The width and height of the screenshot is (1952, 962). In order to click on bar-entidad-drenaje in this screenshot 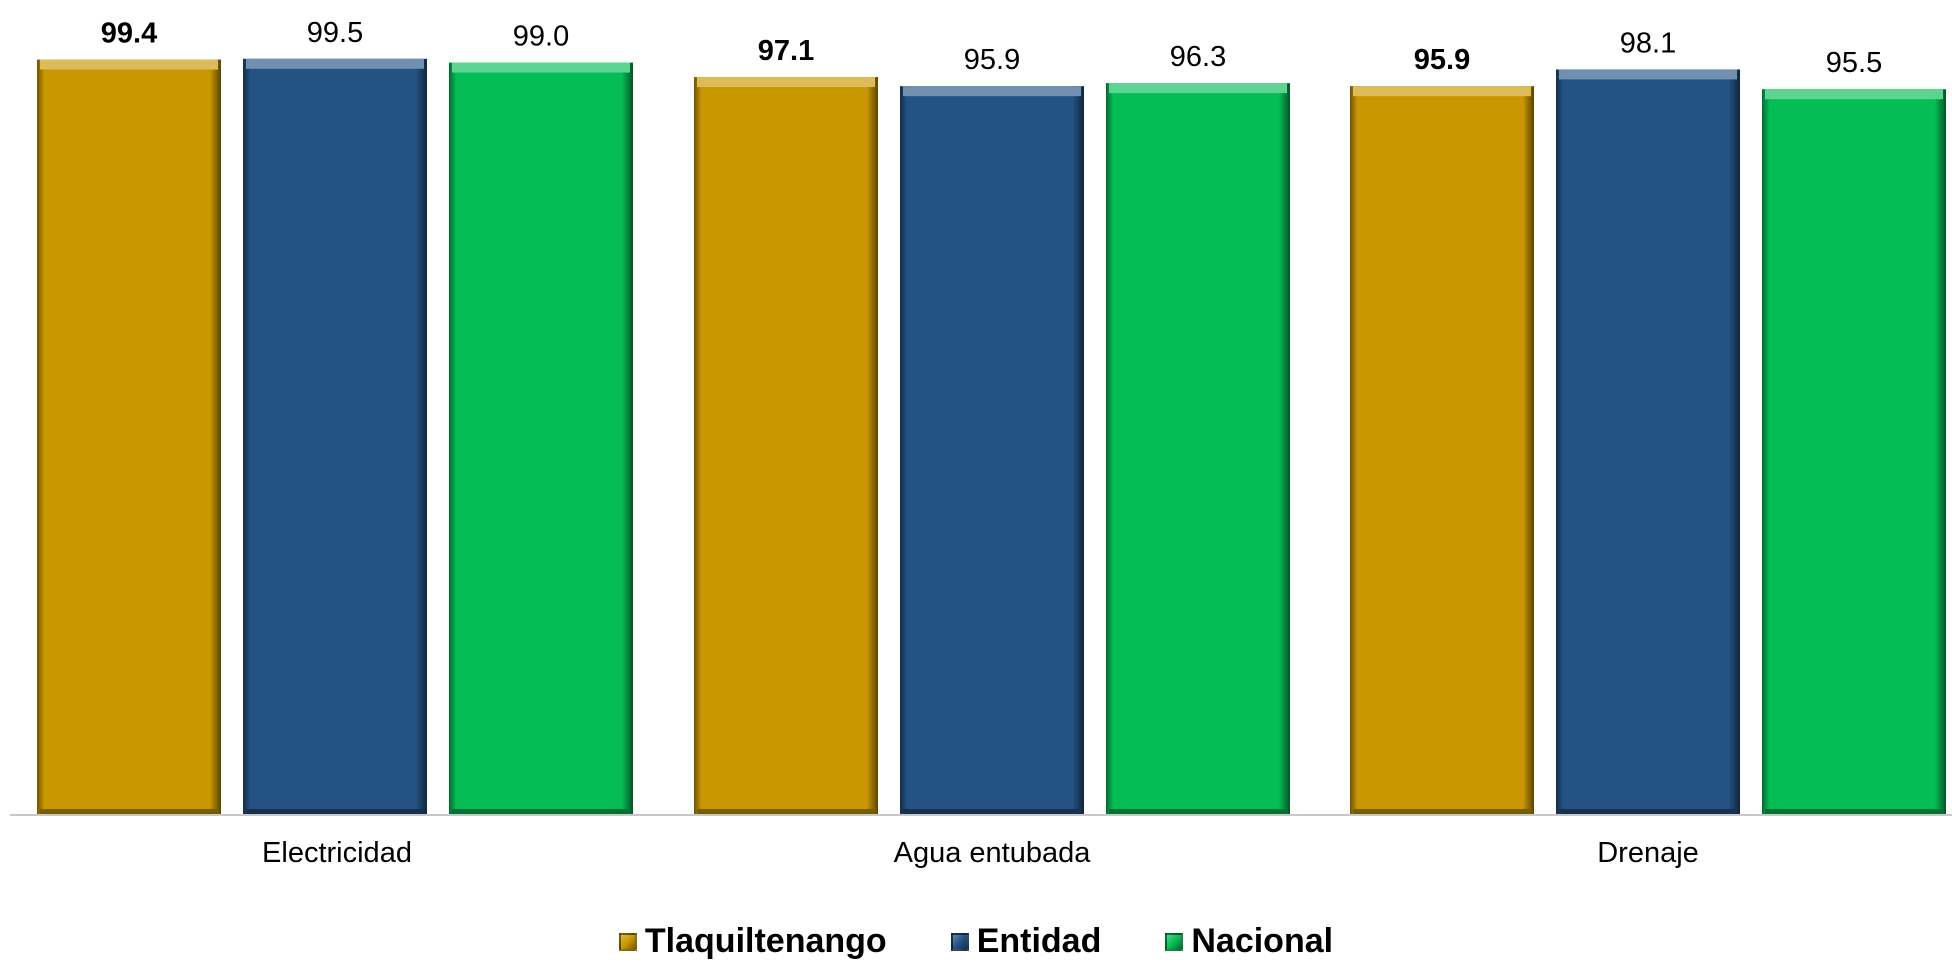, I will do `click(1648, 442)`.